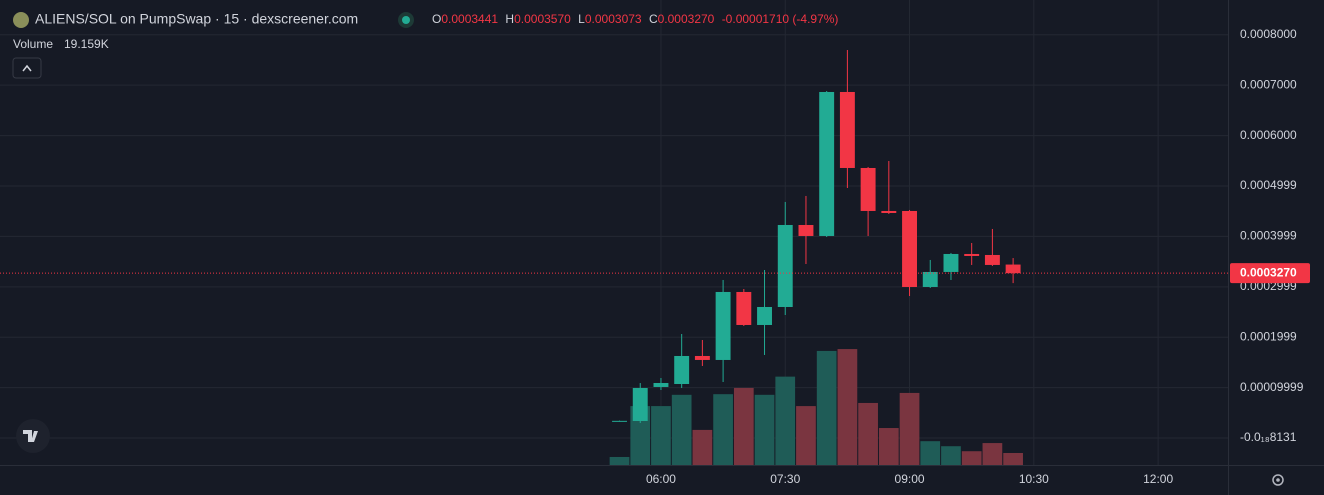  Describe the element at coordinates (30, 436) in the screenshot. I see `logo-mark` at that location.